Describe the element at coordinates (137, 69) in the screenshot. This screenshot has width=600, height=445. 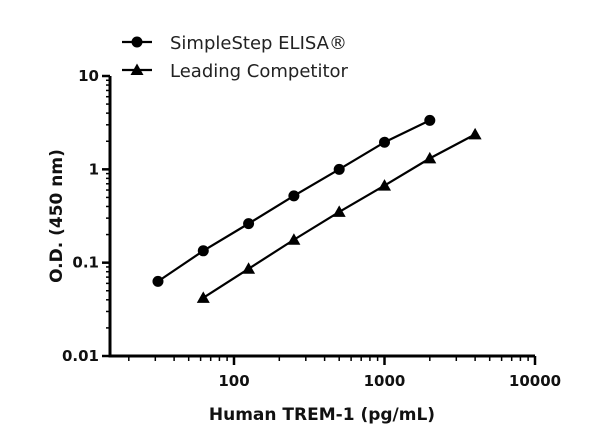
I see `legend-triangle-icon` at that location.